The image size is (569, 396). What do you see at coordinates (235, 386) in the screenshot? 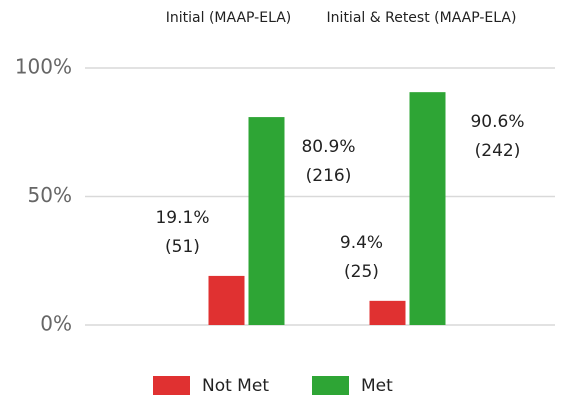
I see `legend-label: Not Met` at bounding box center [235, 386].